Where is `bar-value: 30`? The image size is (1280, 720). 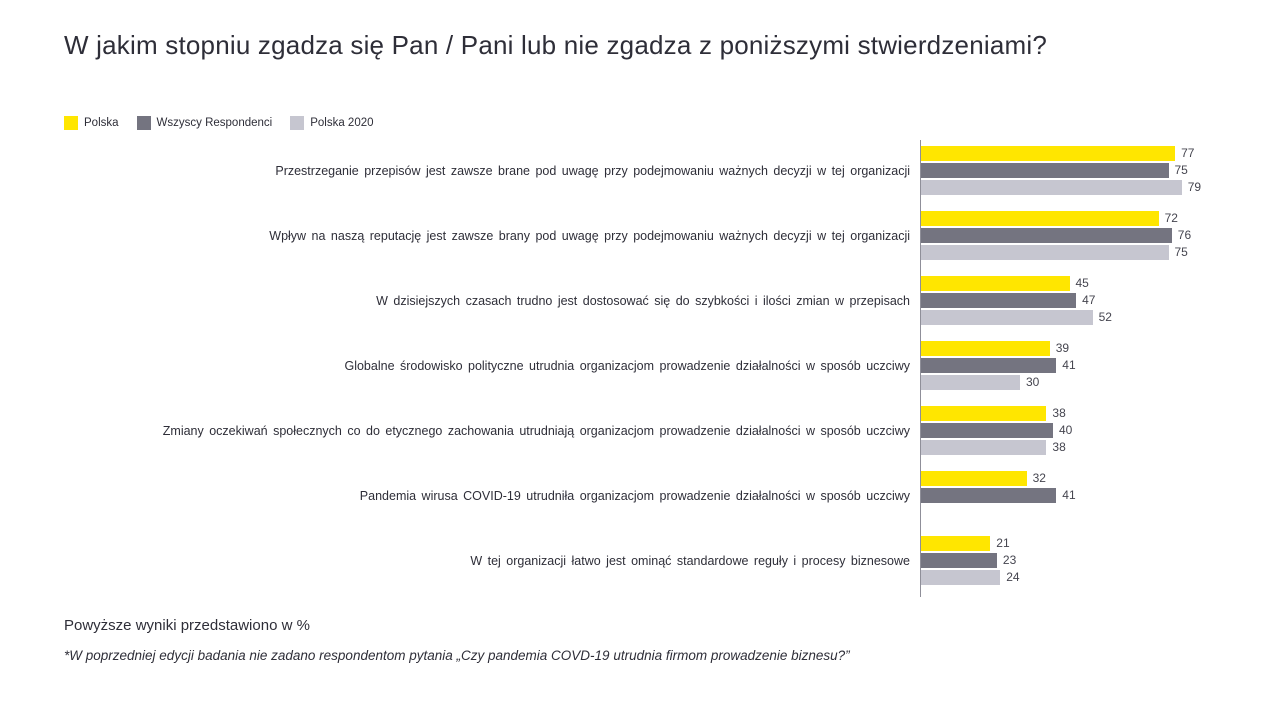
bar-value: 30 is located at coordinates (1033, 382).